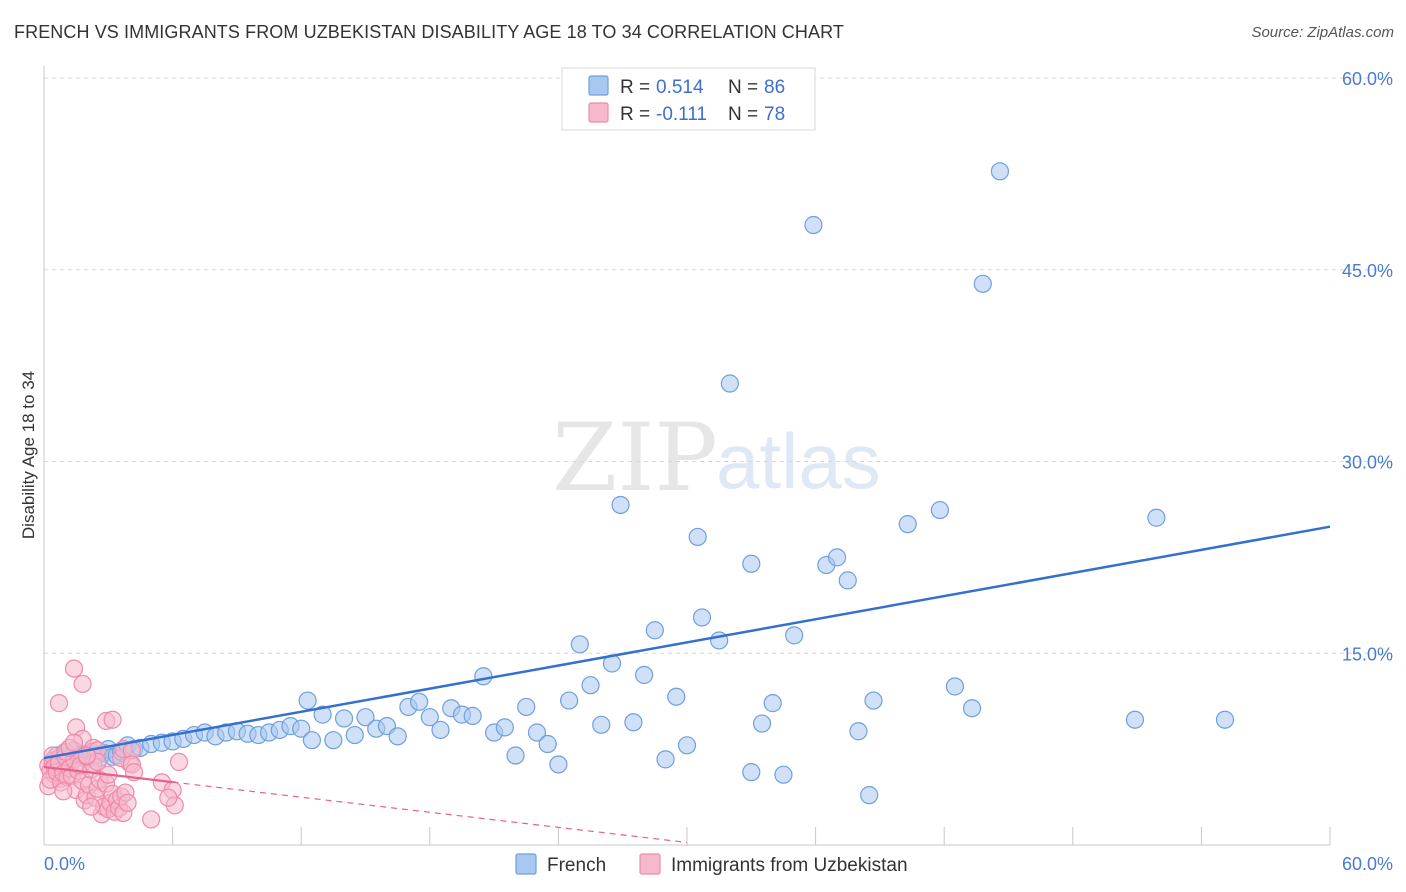 This screenshot has width=1406, height=892. I want to click on legend-r-label-french: R =, so click(635, 87).